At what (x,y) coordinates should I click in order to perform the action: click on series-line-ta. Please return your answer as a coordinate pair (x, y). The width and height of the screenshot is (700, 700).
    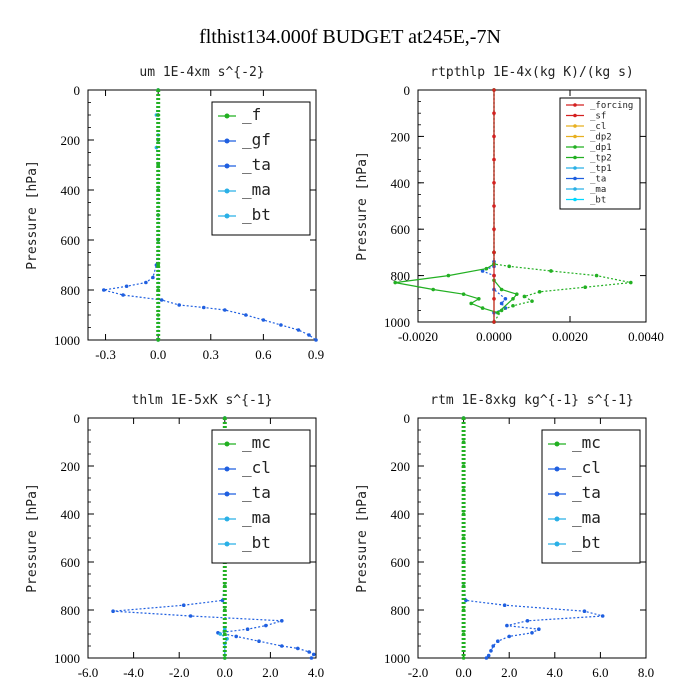
    Looking at the image, I should click on (210, 215).